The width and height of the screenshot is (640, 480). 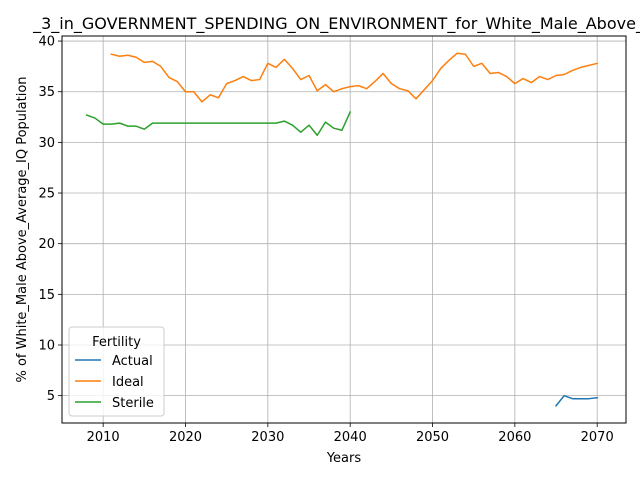 I want to click on series-line-sterile, so click(x=218, y=123).